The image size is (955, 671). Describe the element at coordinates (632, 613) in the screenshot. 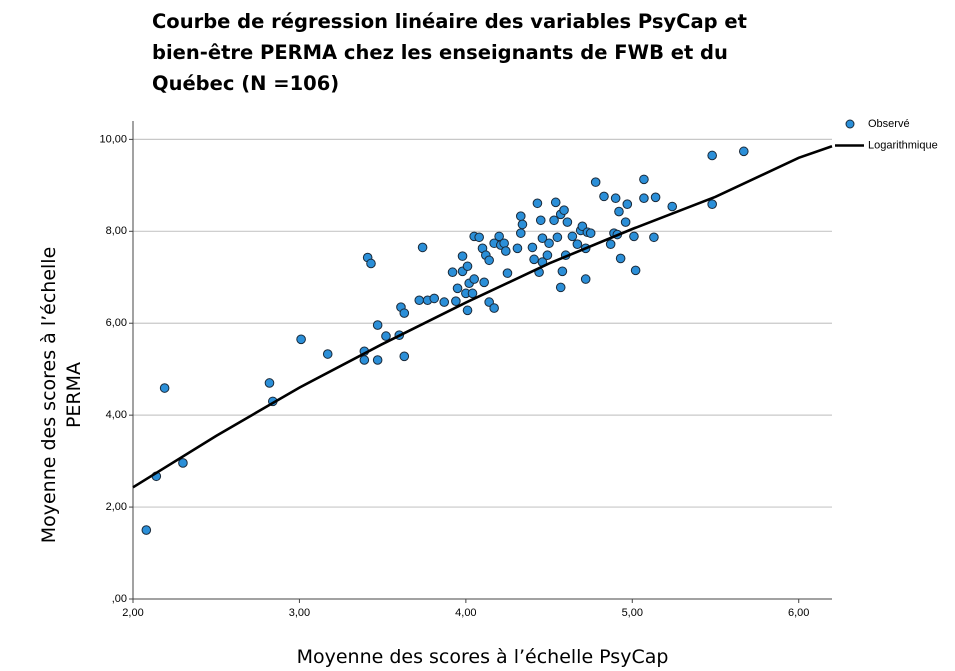

I see `x-tick-label: 5,00` at that location.